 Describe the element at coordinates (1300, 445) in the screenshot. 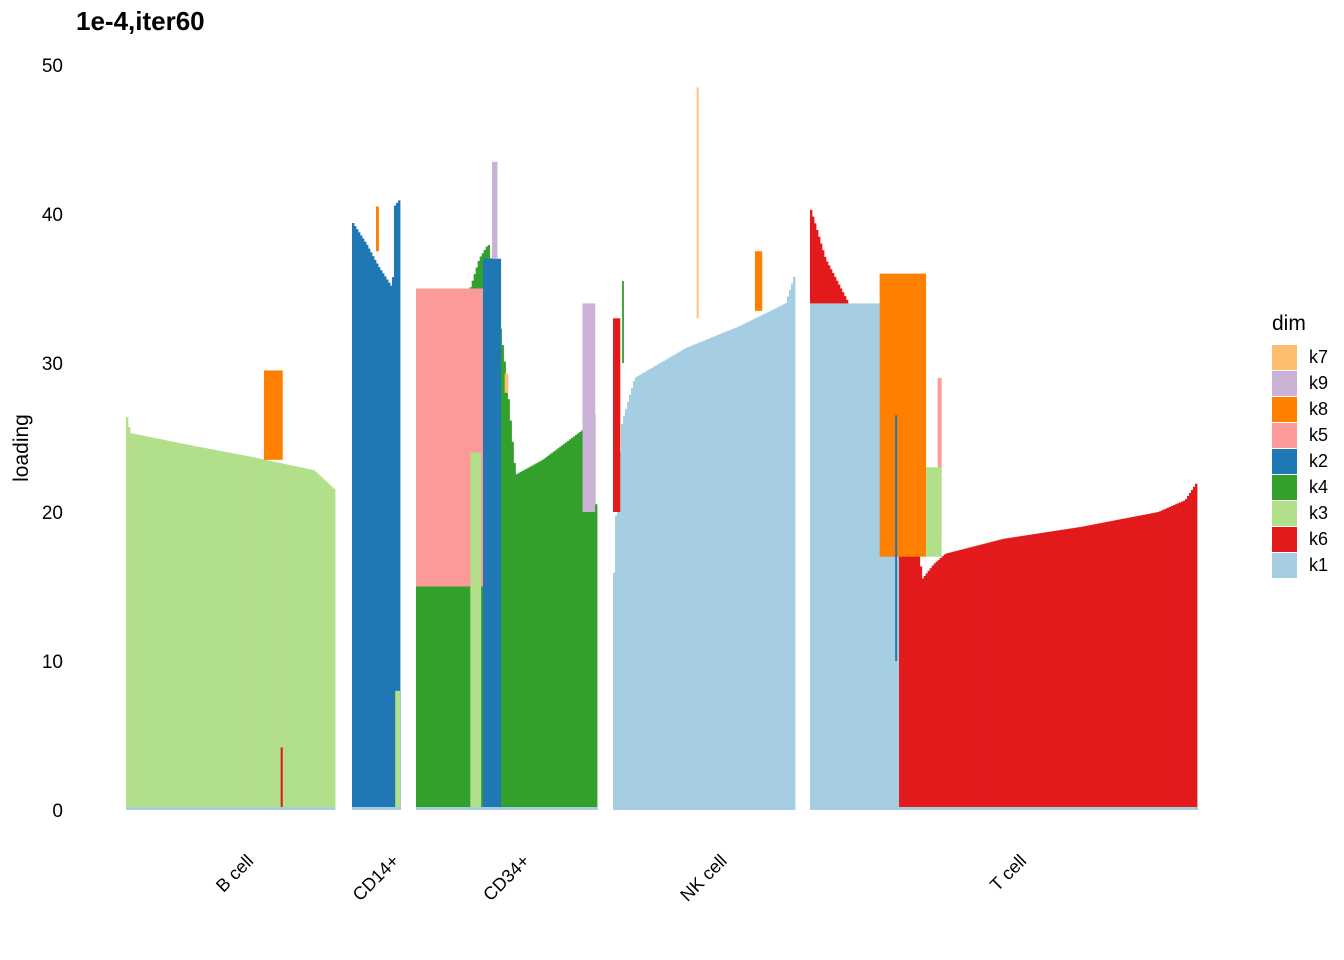

I see `legend: dim k7 k9 k8 k5 k2 k4 k3 k6 k1` at that location.